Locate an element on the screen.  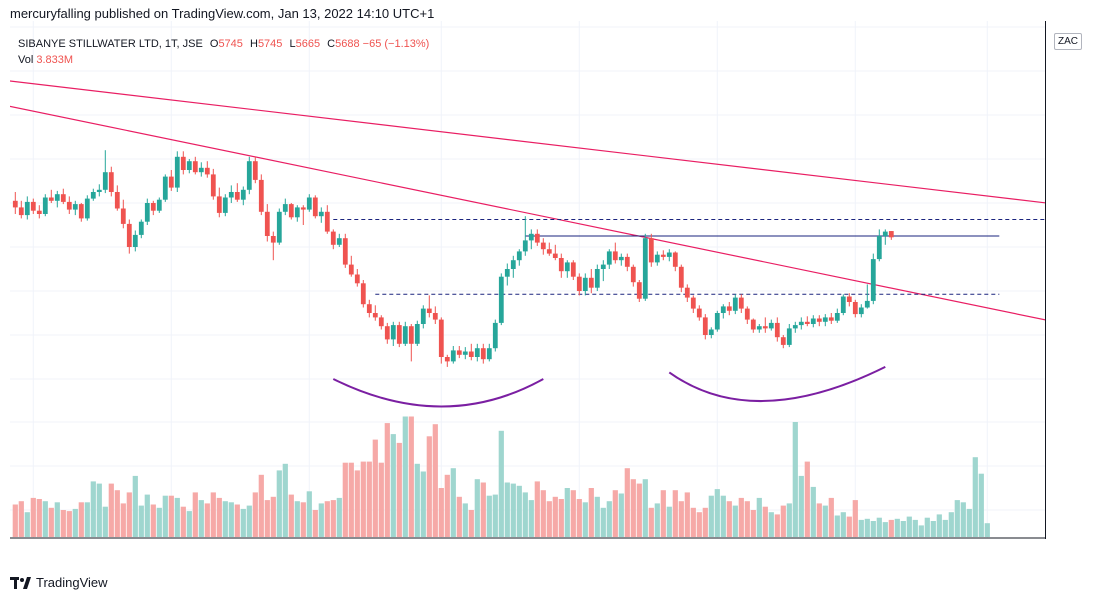
change-value: −65 (−1.13%) is located at coordinates (396, 44).